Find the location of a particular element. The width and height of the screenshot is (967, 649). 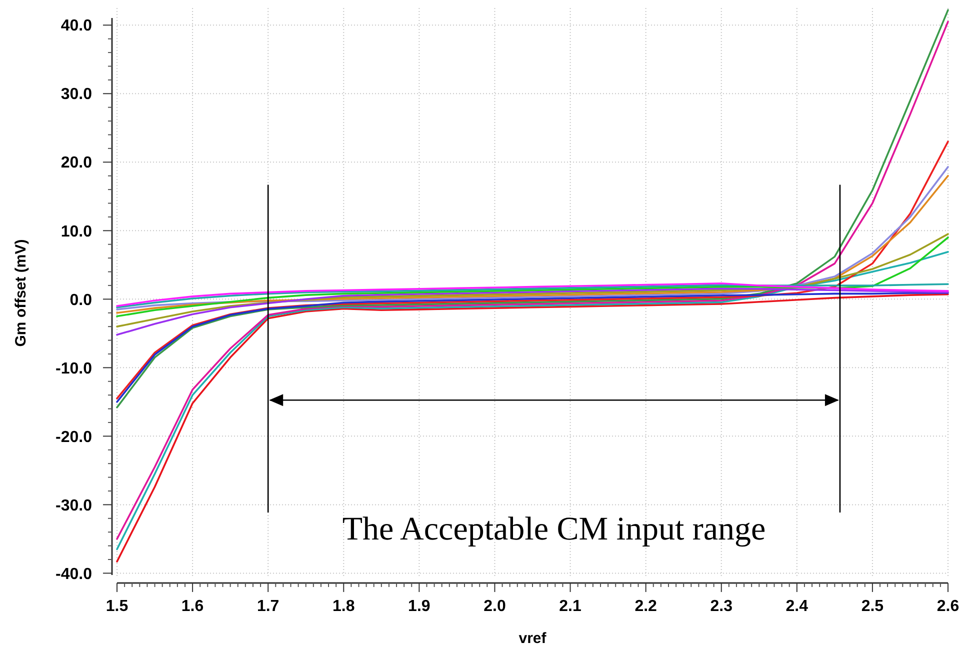

x-tick-label: 1.9 is located at coordinates (419, 606).